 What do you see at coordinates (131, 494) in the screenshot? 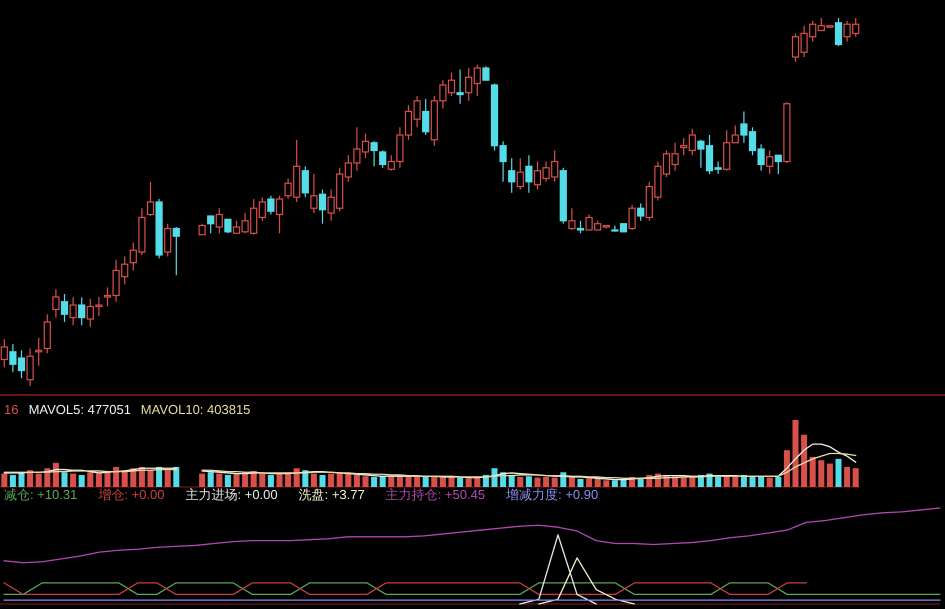
I see `text: 增仓: +0.00` at bounding box center [131, 494].